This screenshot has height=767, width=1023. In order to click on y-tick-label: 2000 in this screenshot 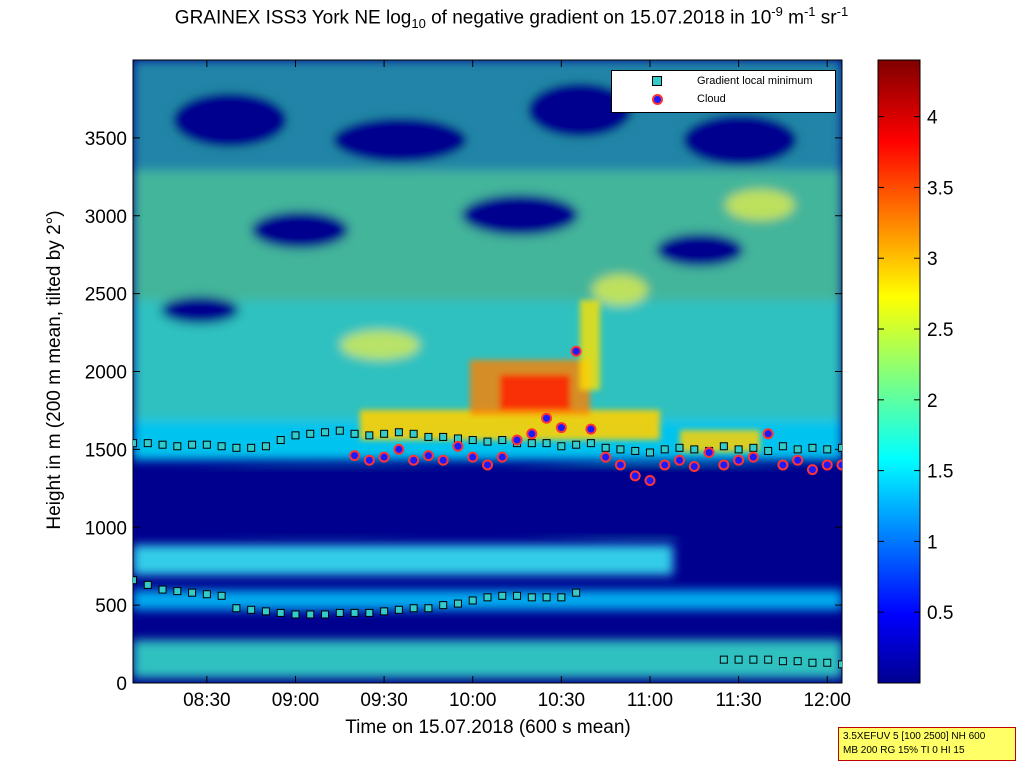, I will do `click(106, 373)`.